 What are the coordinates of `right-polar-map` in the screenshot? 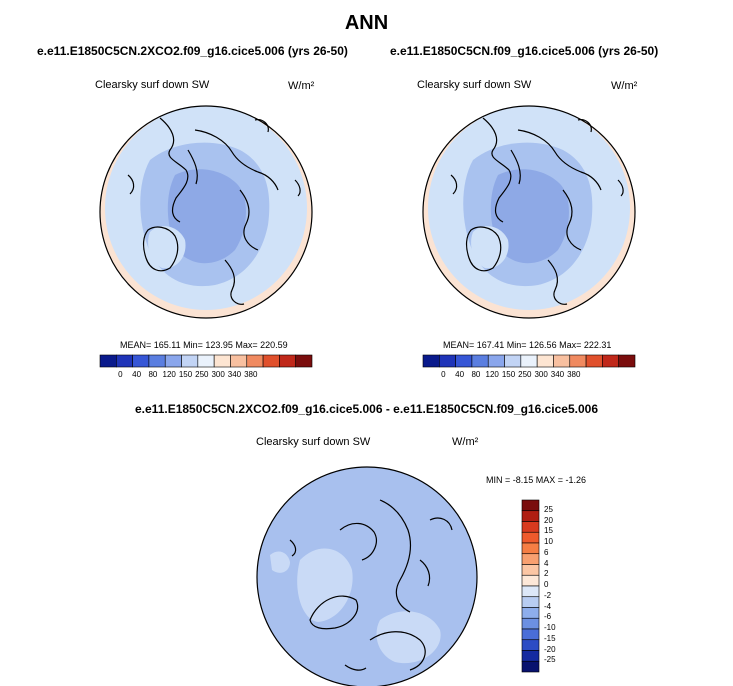 It's located at (529, 212).